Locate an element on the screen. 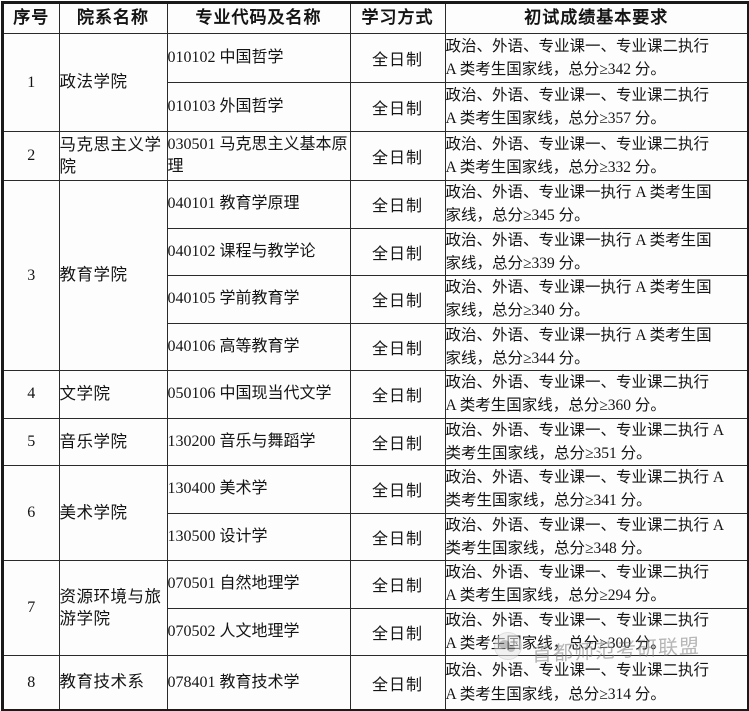  requirement-line: A 类考生国家线，总分≥300 分。 is located at coordinates (555, 643).